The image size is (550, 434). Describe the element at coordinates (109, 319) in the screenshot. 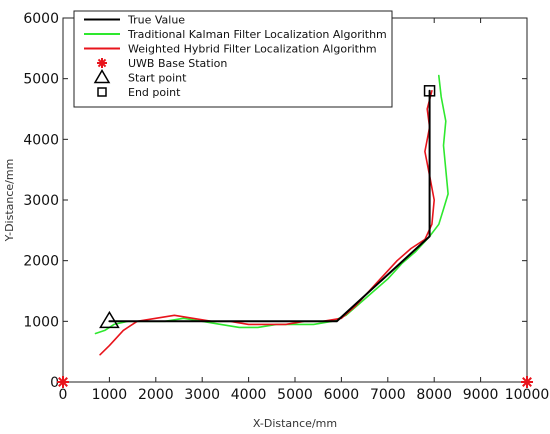

I see `start-point-marker` at that location.